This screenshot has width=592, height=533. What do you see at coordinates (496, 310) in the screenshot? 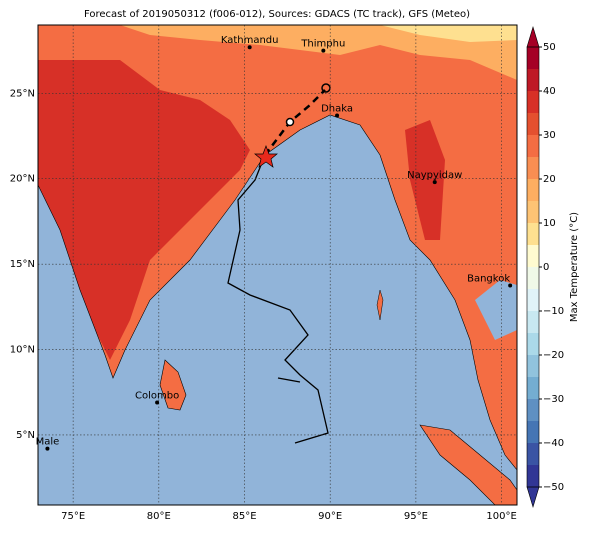
I see `gulf` at bounding box center [496, 310].